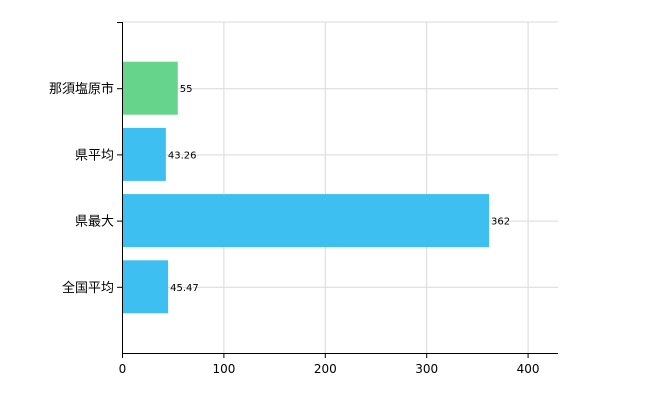 Image resolution: width=650 pixels, height=400 pixels. I want to click on x-tick-label: 200, so click(325, 369).